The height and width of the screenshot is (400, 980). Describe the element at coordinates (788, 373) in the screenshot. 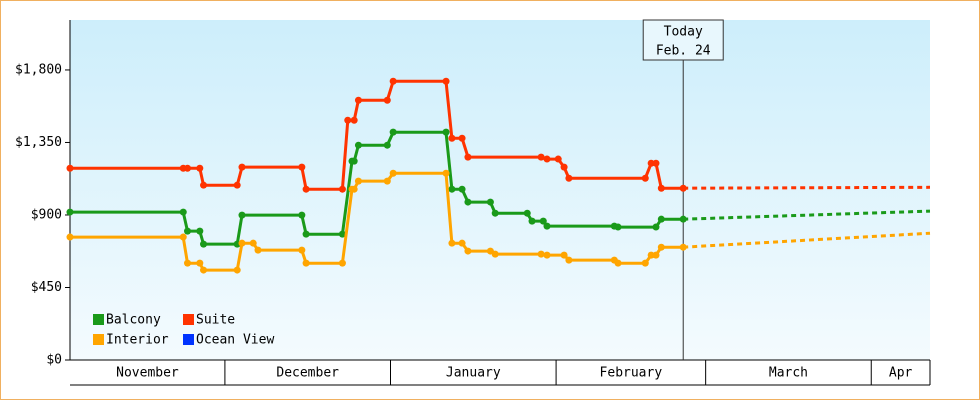

I see `month-label: March` at that location.